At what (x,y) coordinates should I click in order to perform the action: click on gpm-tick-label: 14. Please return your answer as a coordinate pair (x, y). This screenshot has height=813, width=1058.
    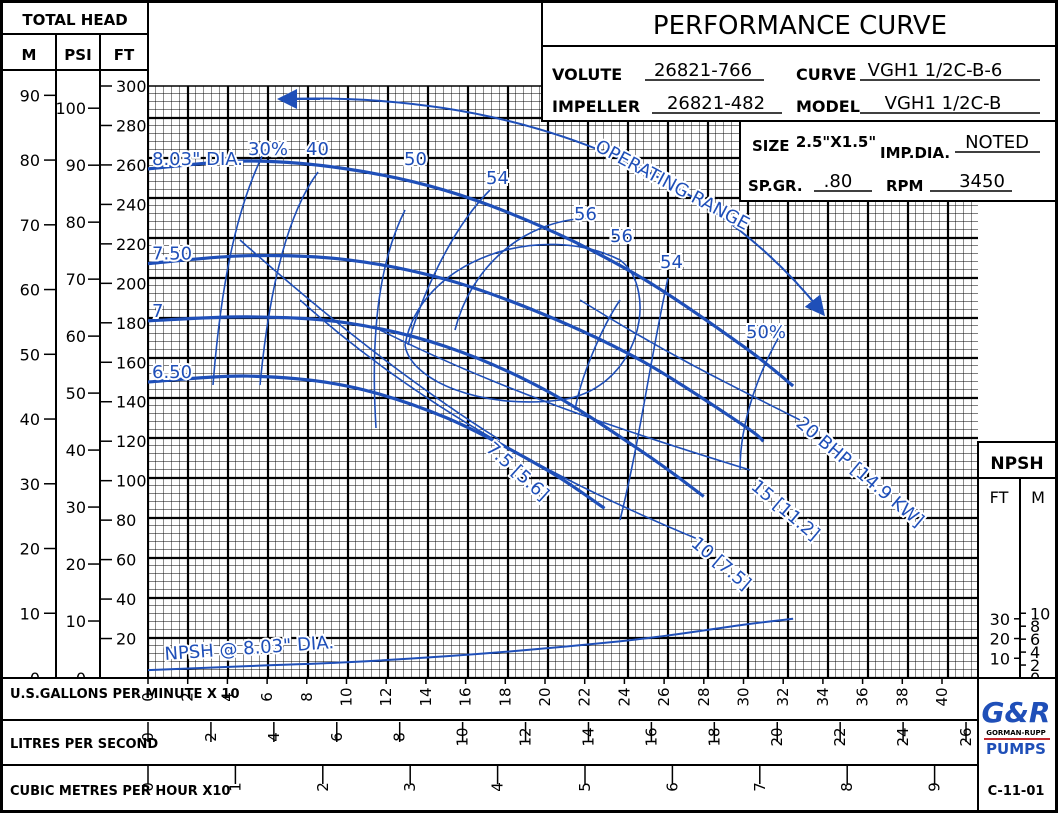
    Looking at the image, I should click on (426, 696).